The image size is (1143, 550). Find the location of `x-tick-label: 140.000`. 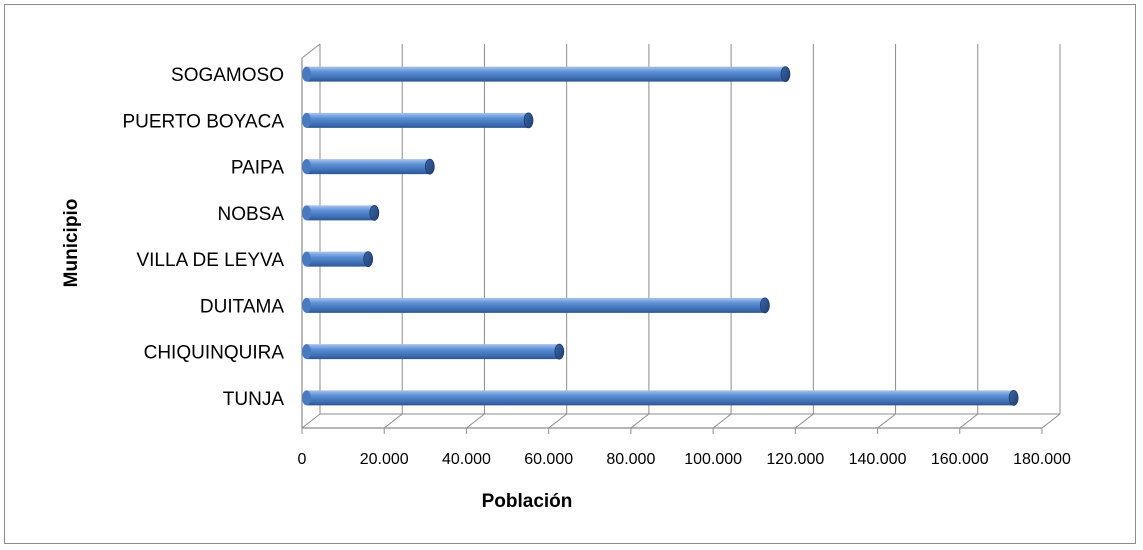

x-tick-label: 140.000 is located at coordinates (878, 459).